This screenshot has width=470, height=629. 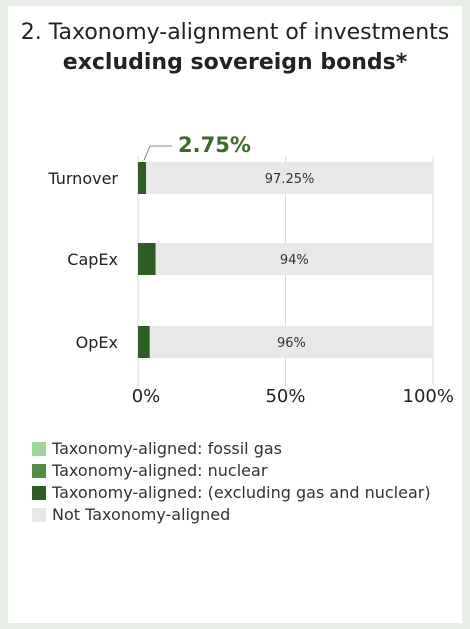 I want to click on x-tick-label: 100%, so click(x=428, y=396).